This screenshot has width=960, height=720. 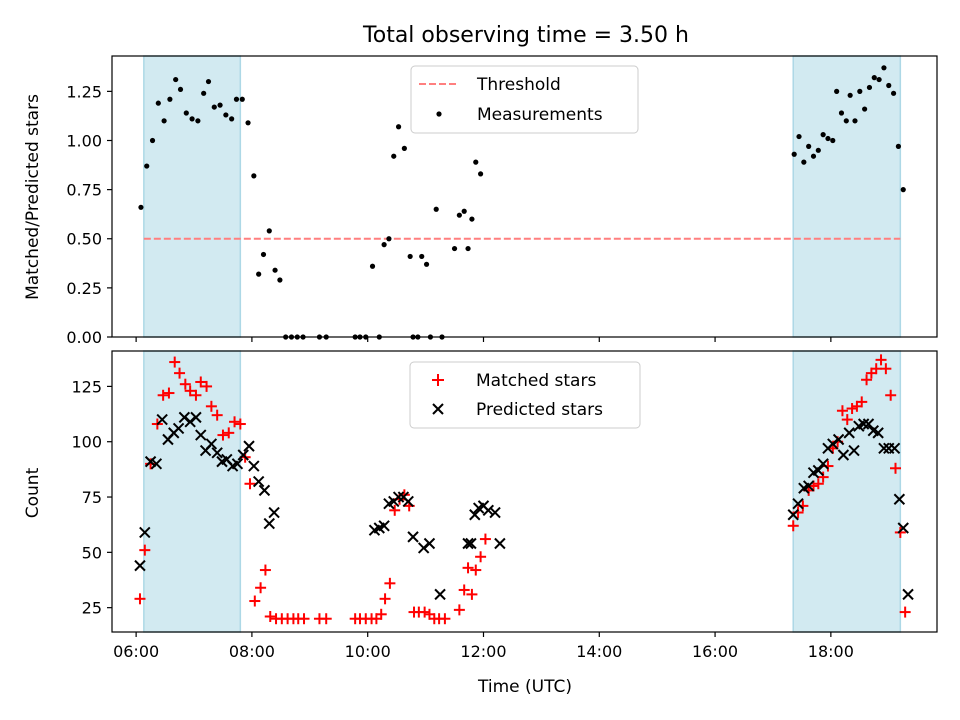 What do you see at coordinates (524, 99) in the screenshot?
I see `top-legend: Threshold Measurements` at bounding box center [524, 99].